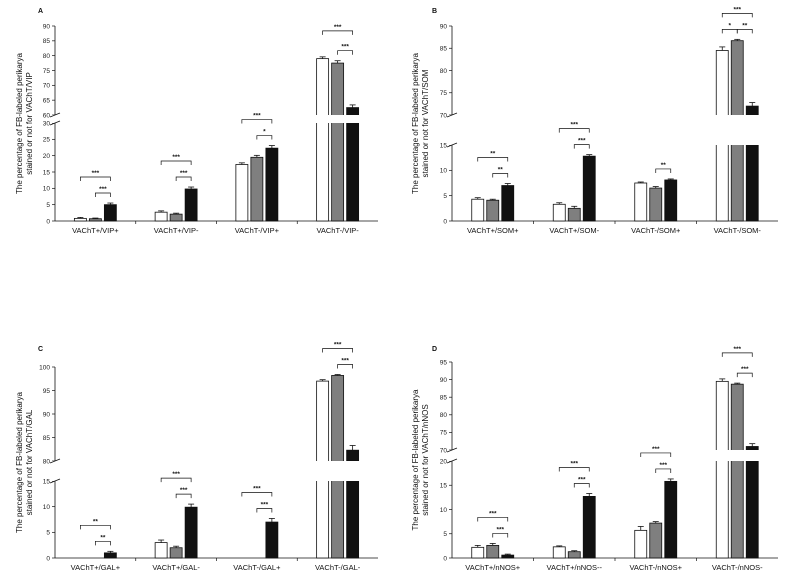 The height and width of the screenshot is (578, 794). Describe the element at coordinates (96, 567) in the screenshot. I see `x-category-label: VAChT+/GAL+` at that location.